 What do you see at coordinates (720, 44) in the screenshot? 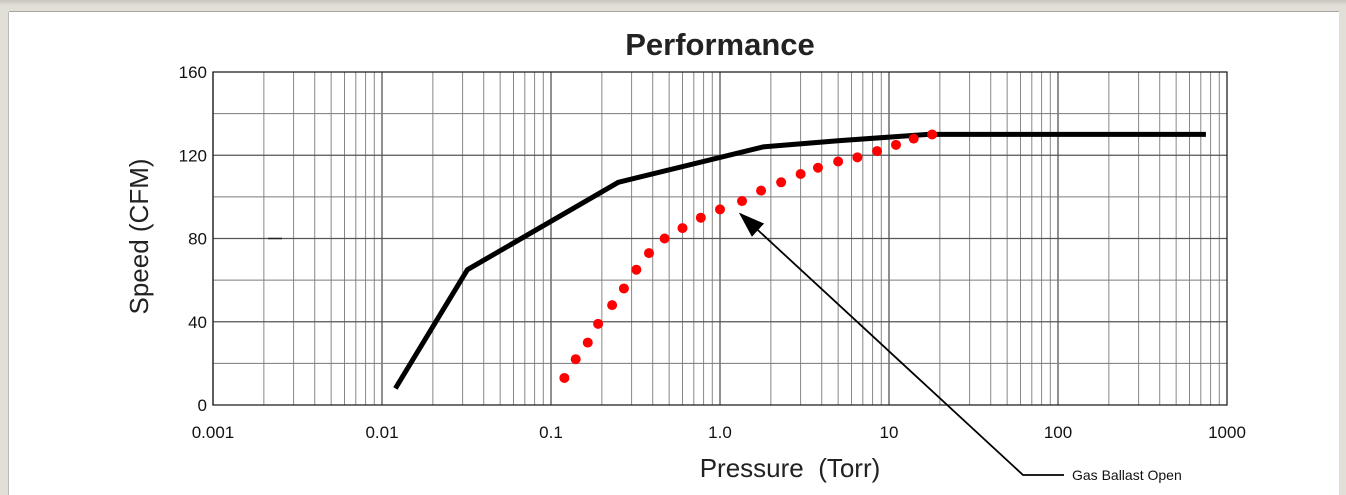
I see `chart-title: Performance` at bounding box center [720, 44].